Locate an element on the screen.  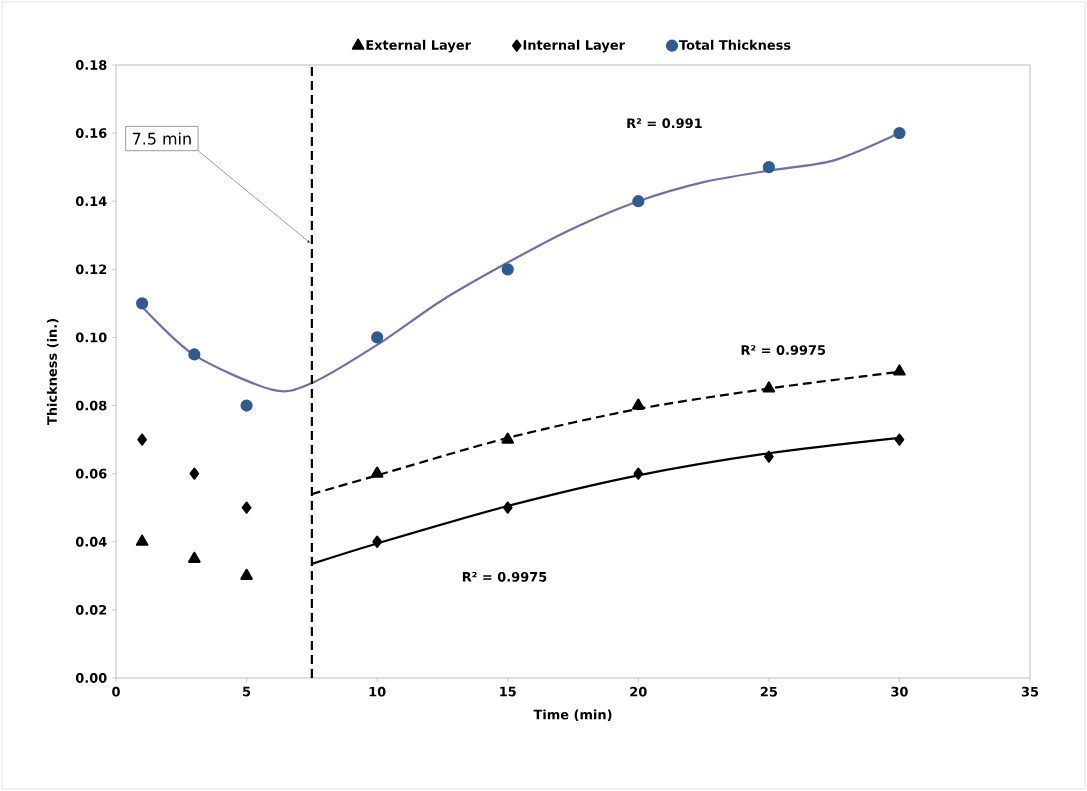
y-tick-label: 0.12 is located at coordinates (91, 269).